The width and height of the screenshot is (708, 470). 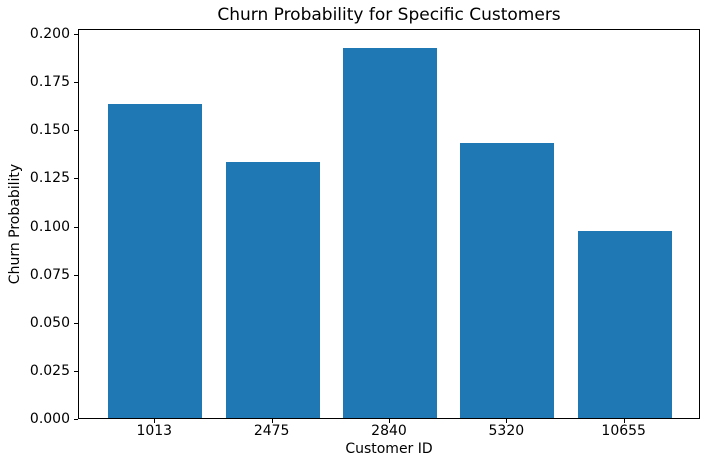 What do you see at coordinates (49, 82) in the screenshot?
I see `y-tick-label: 0.175` at bounding box center [49, 82].